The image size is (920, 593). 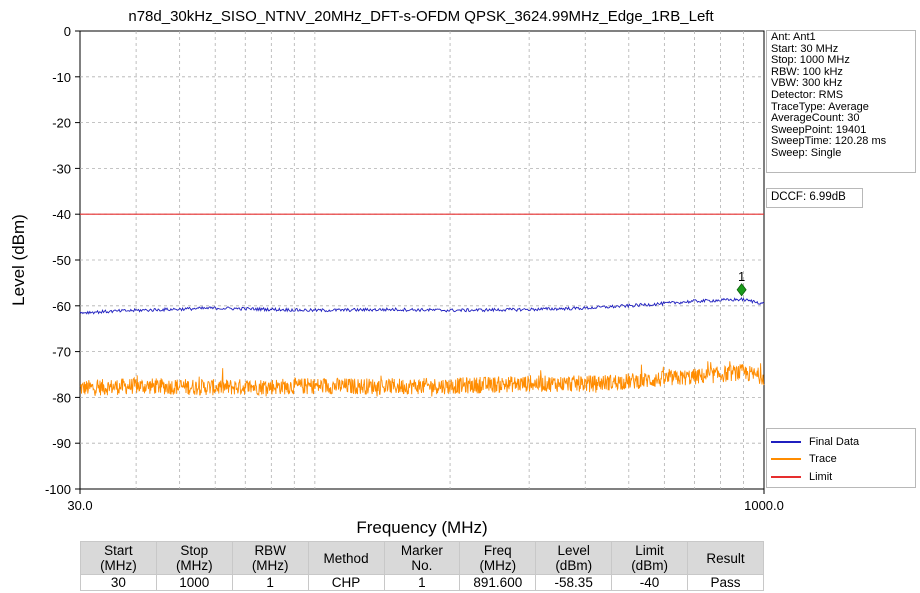 I want to click on info-line: Detector: RMS, so click(x=807, y=94).